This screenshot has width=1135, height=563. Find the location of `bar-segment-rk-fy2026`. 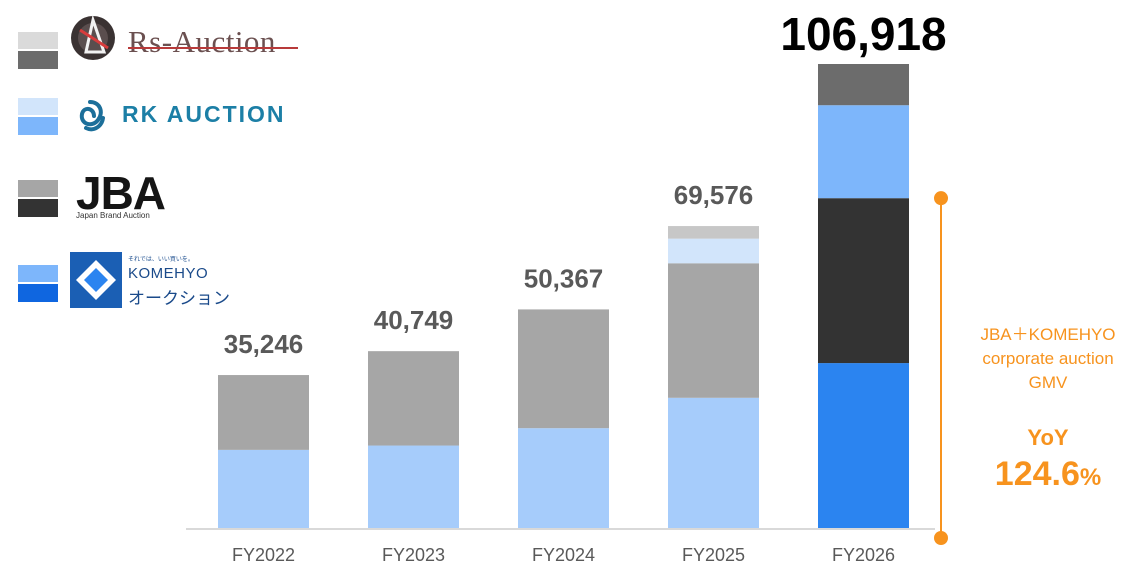

bar-segment-rk-fy2026 is located at coordinates (863, 152).